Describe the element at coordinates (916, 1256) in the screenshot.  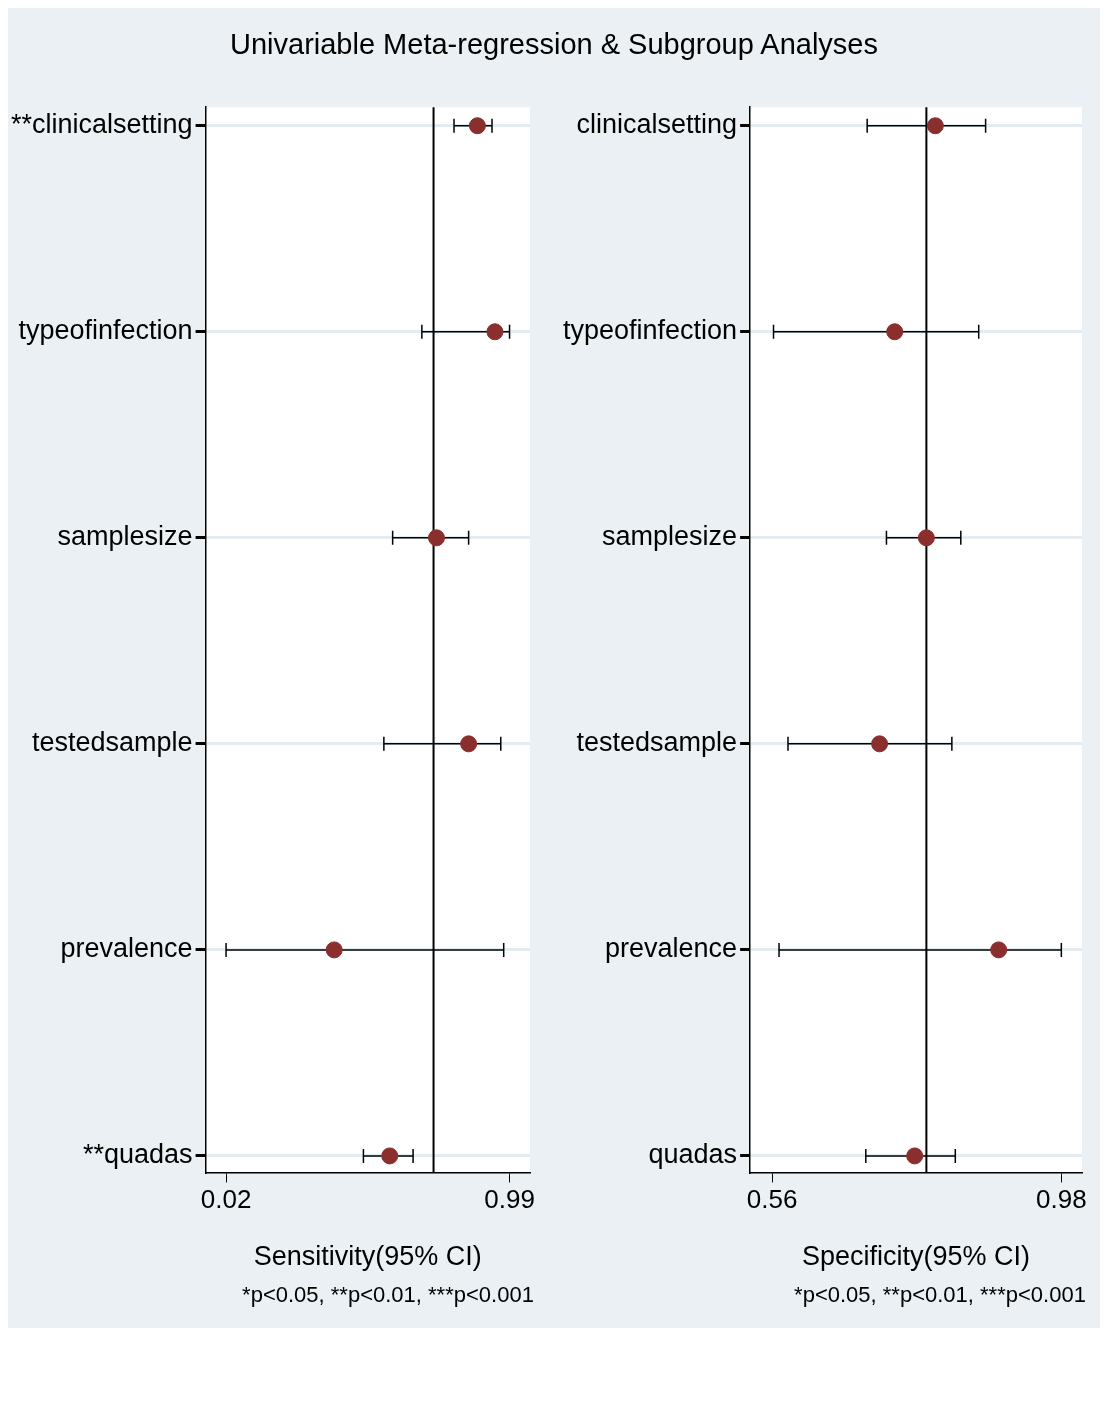
I see `x-axis-title: Specificity(95% CI)` at that location.